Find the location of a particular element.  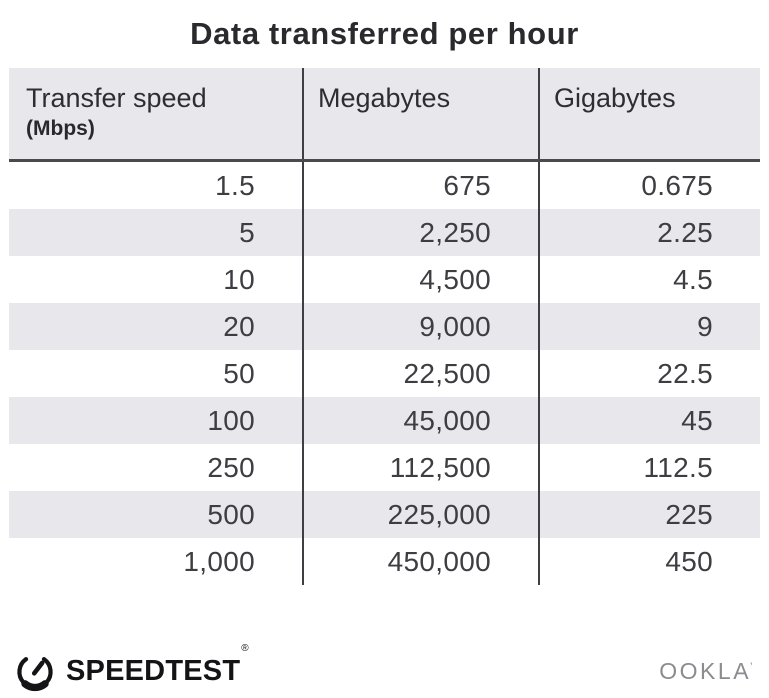

table-row: 1,000 450,000 450 is located at coordinates (384, 561).